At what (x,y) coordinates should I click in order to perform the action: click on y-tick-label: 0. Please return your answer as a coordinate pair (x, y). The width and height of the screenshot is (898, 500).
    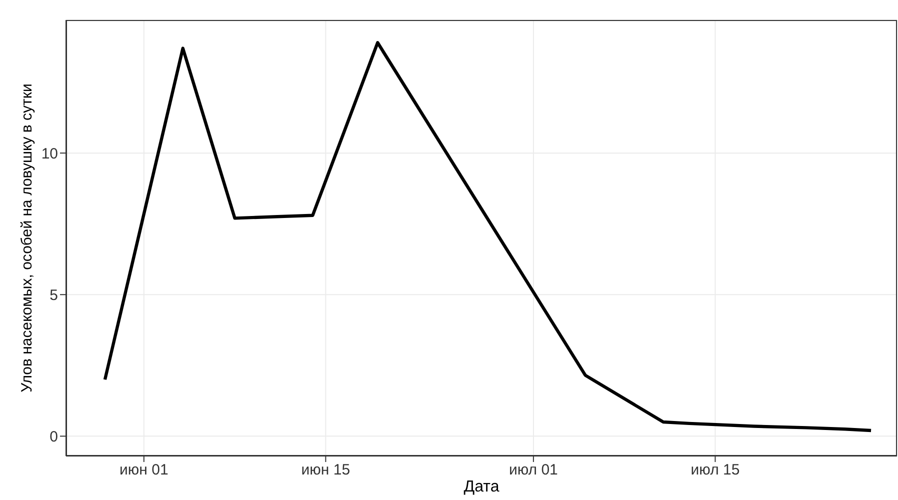
    Looking at the image, I should click on (54, 437).